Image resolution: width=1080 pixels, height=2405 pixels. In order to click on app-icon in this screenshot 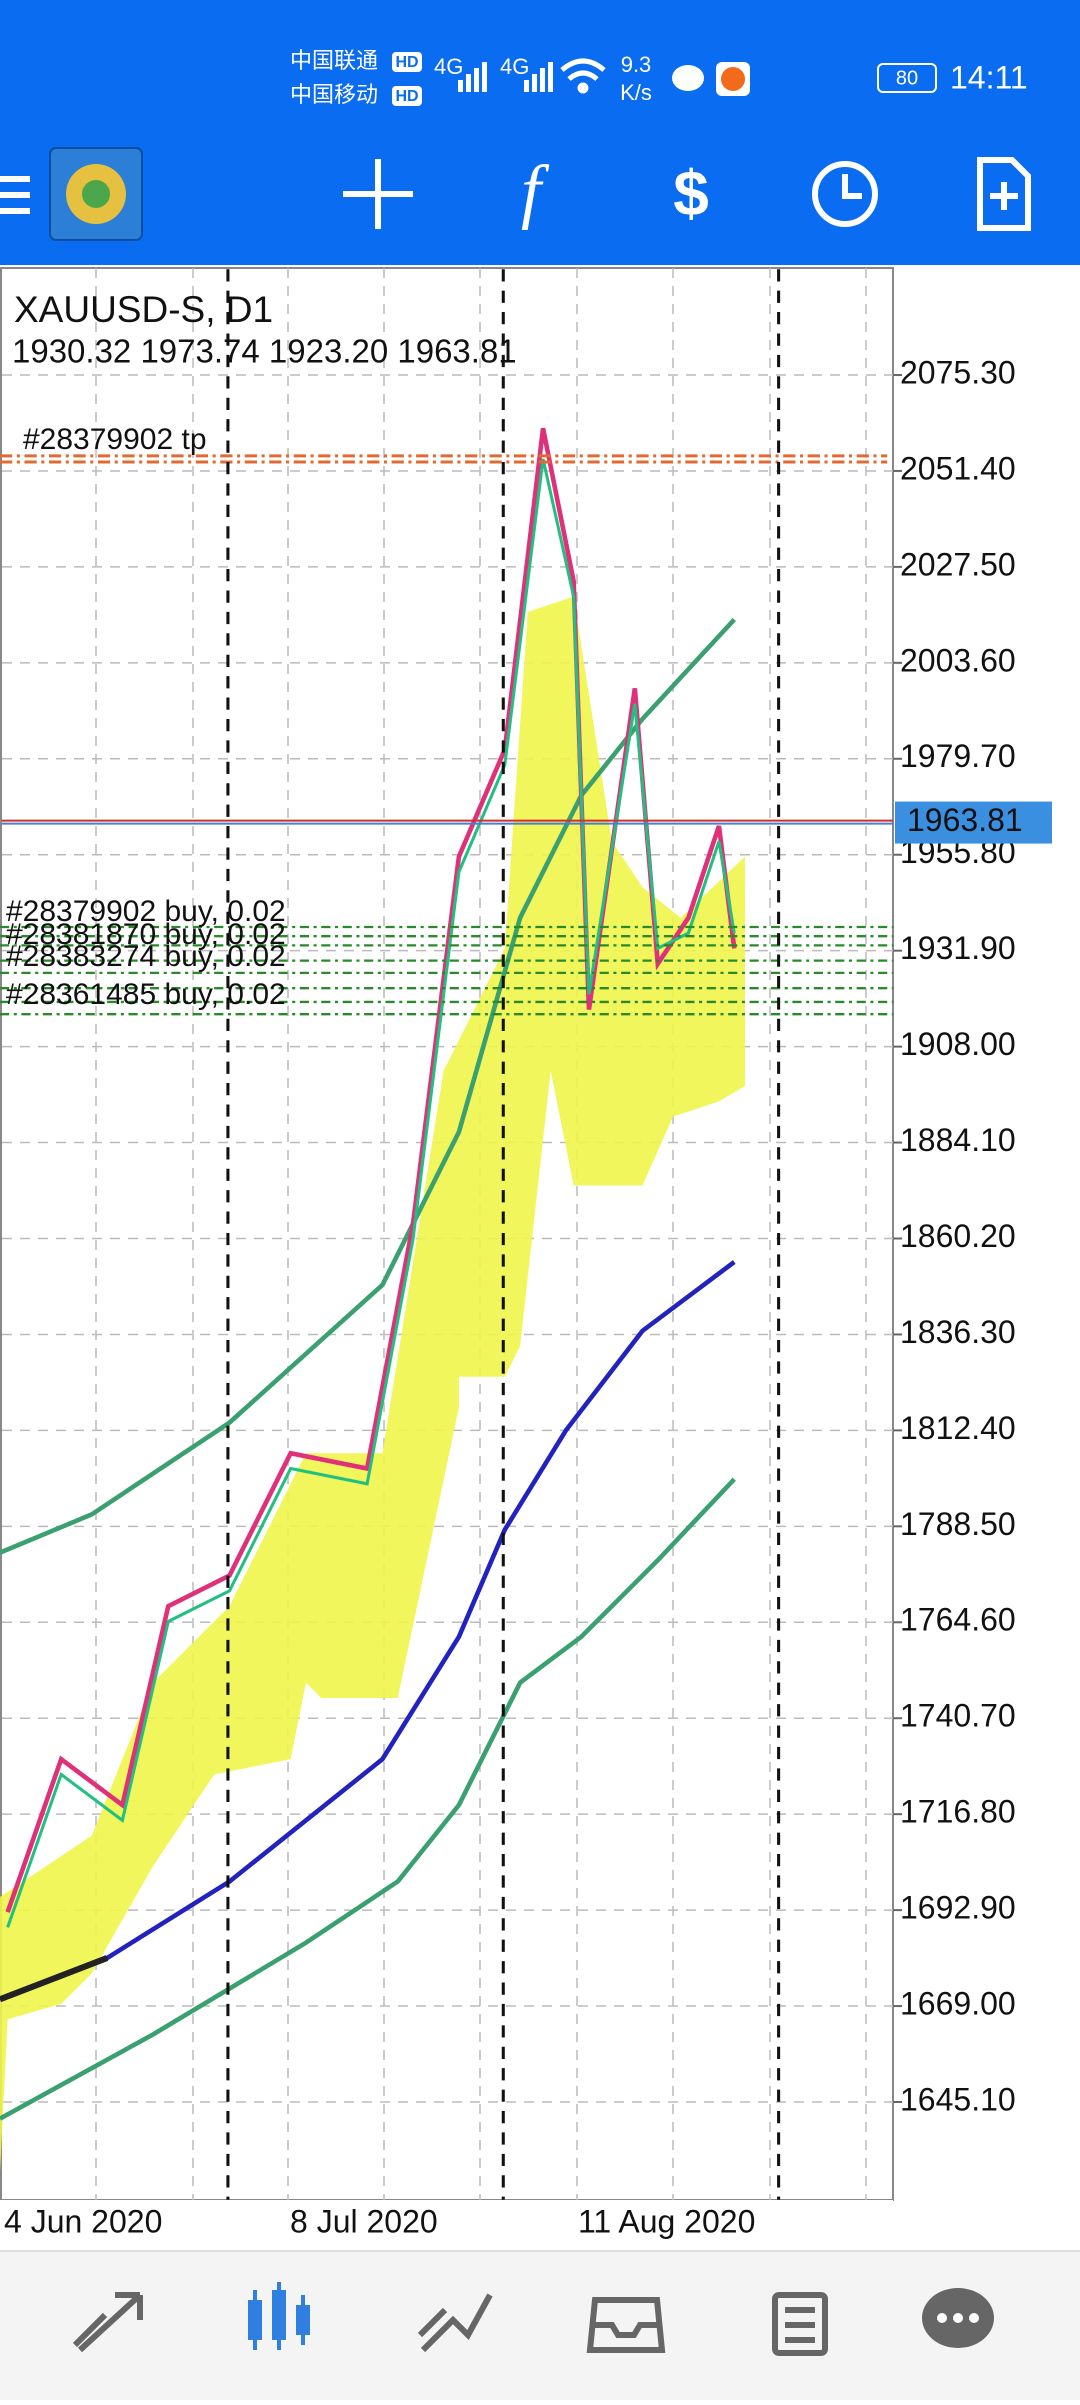, I will do `click(733, 79)`.